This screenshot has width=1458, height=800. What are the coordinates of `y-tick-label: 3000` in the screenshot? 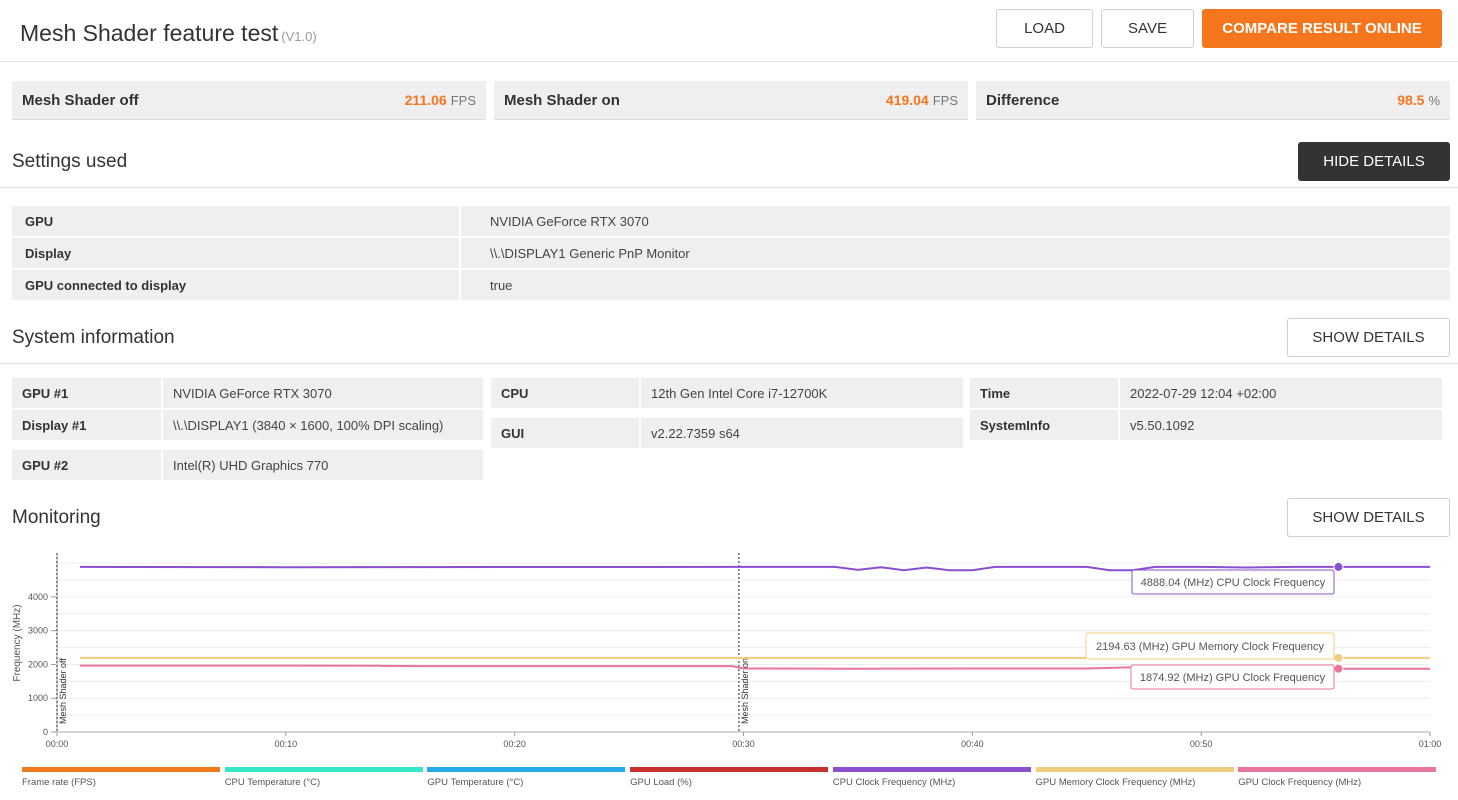 It's located at (38, 631).